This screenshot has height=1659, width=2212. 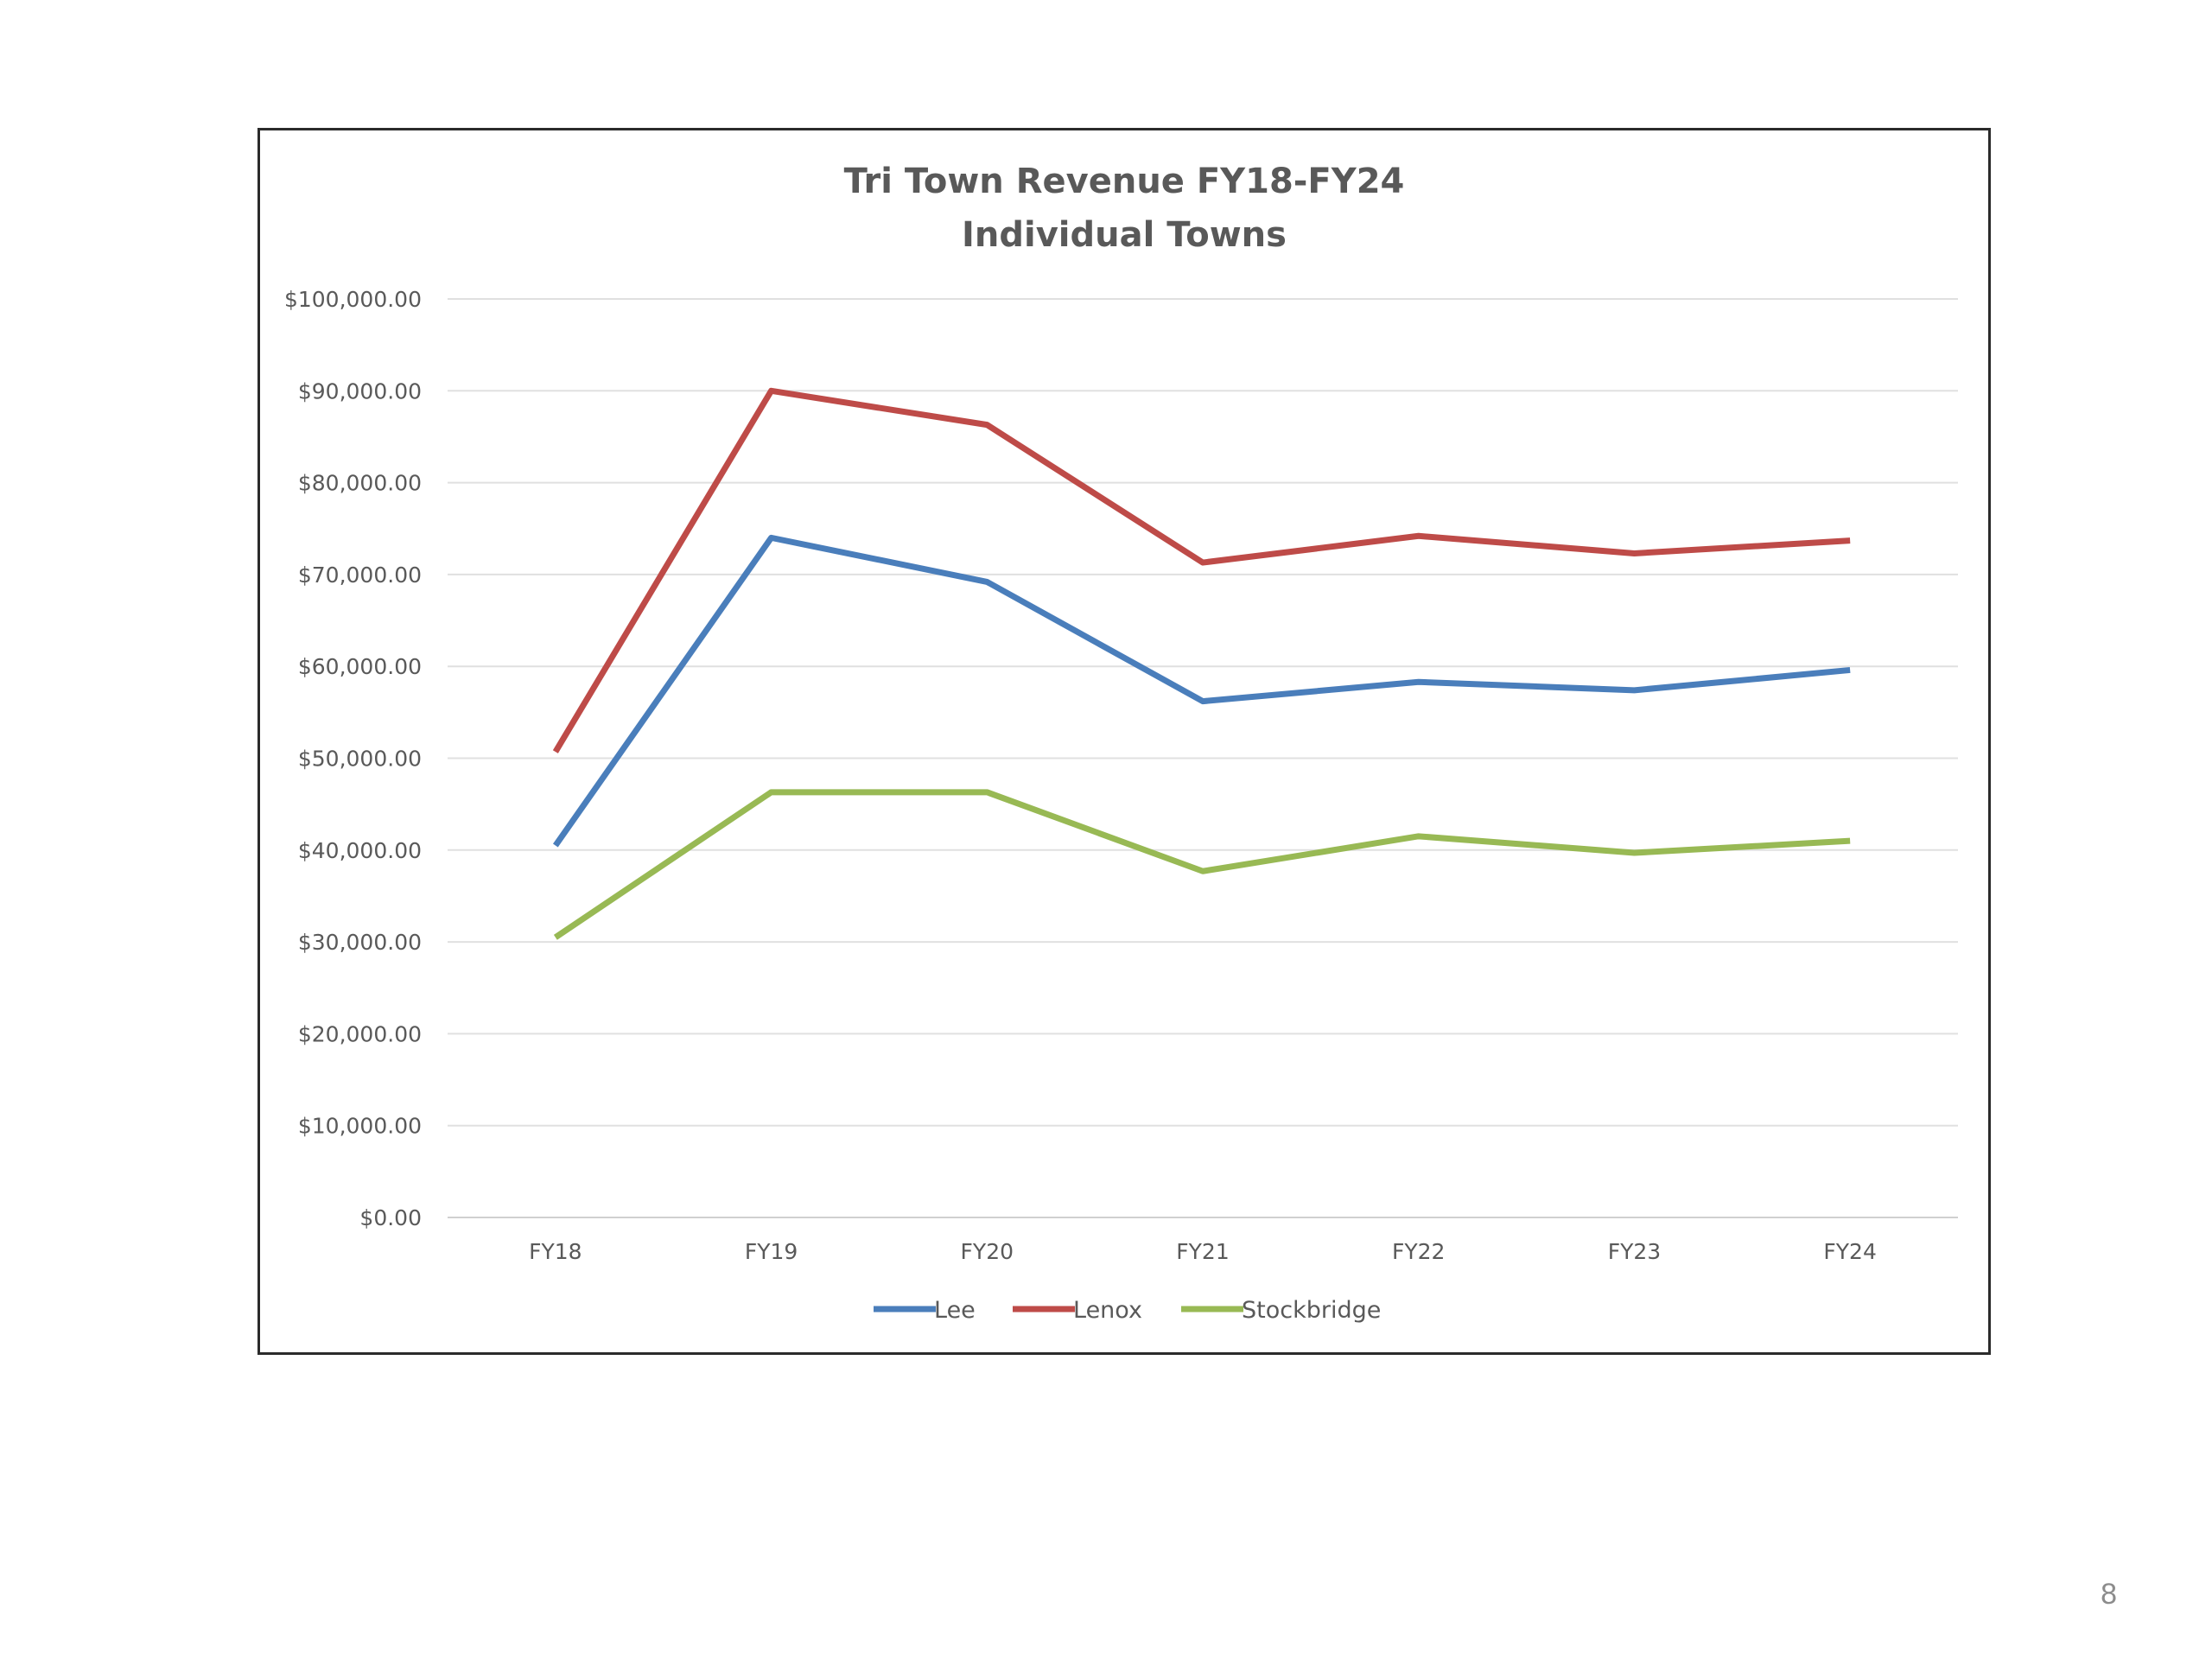 I want to click on y-tick-label: $30,000.00, so click(x=360, y=942).